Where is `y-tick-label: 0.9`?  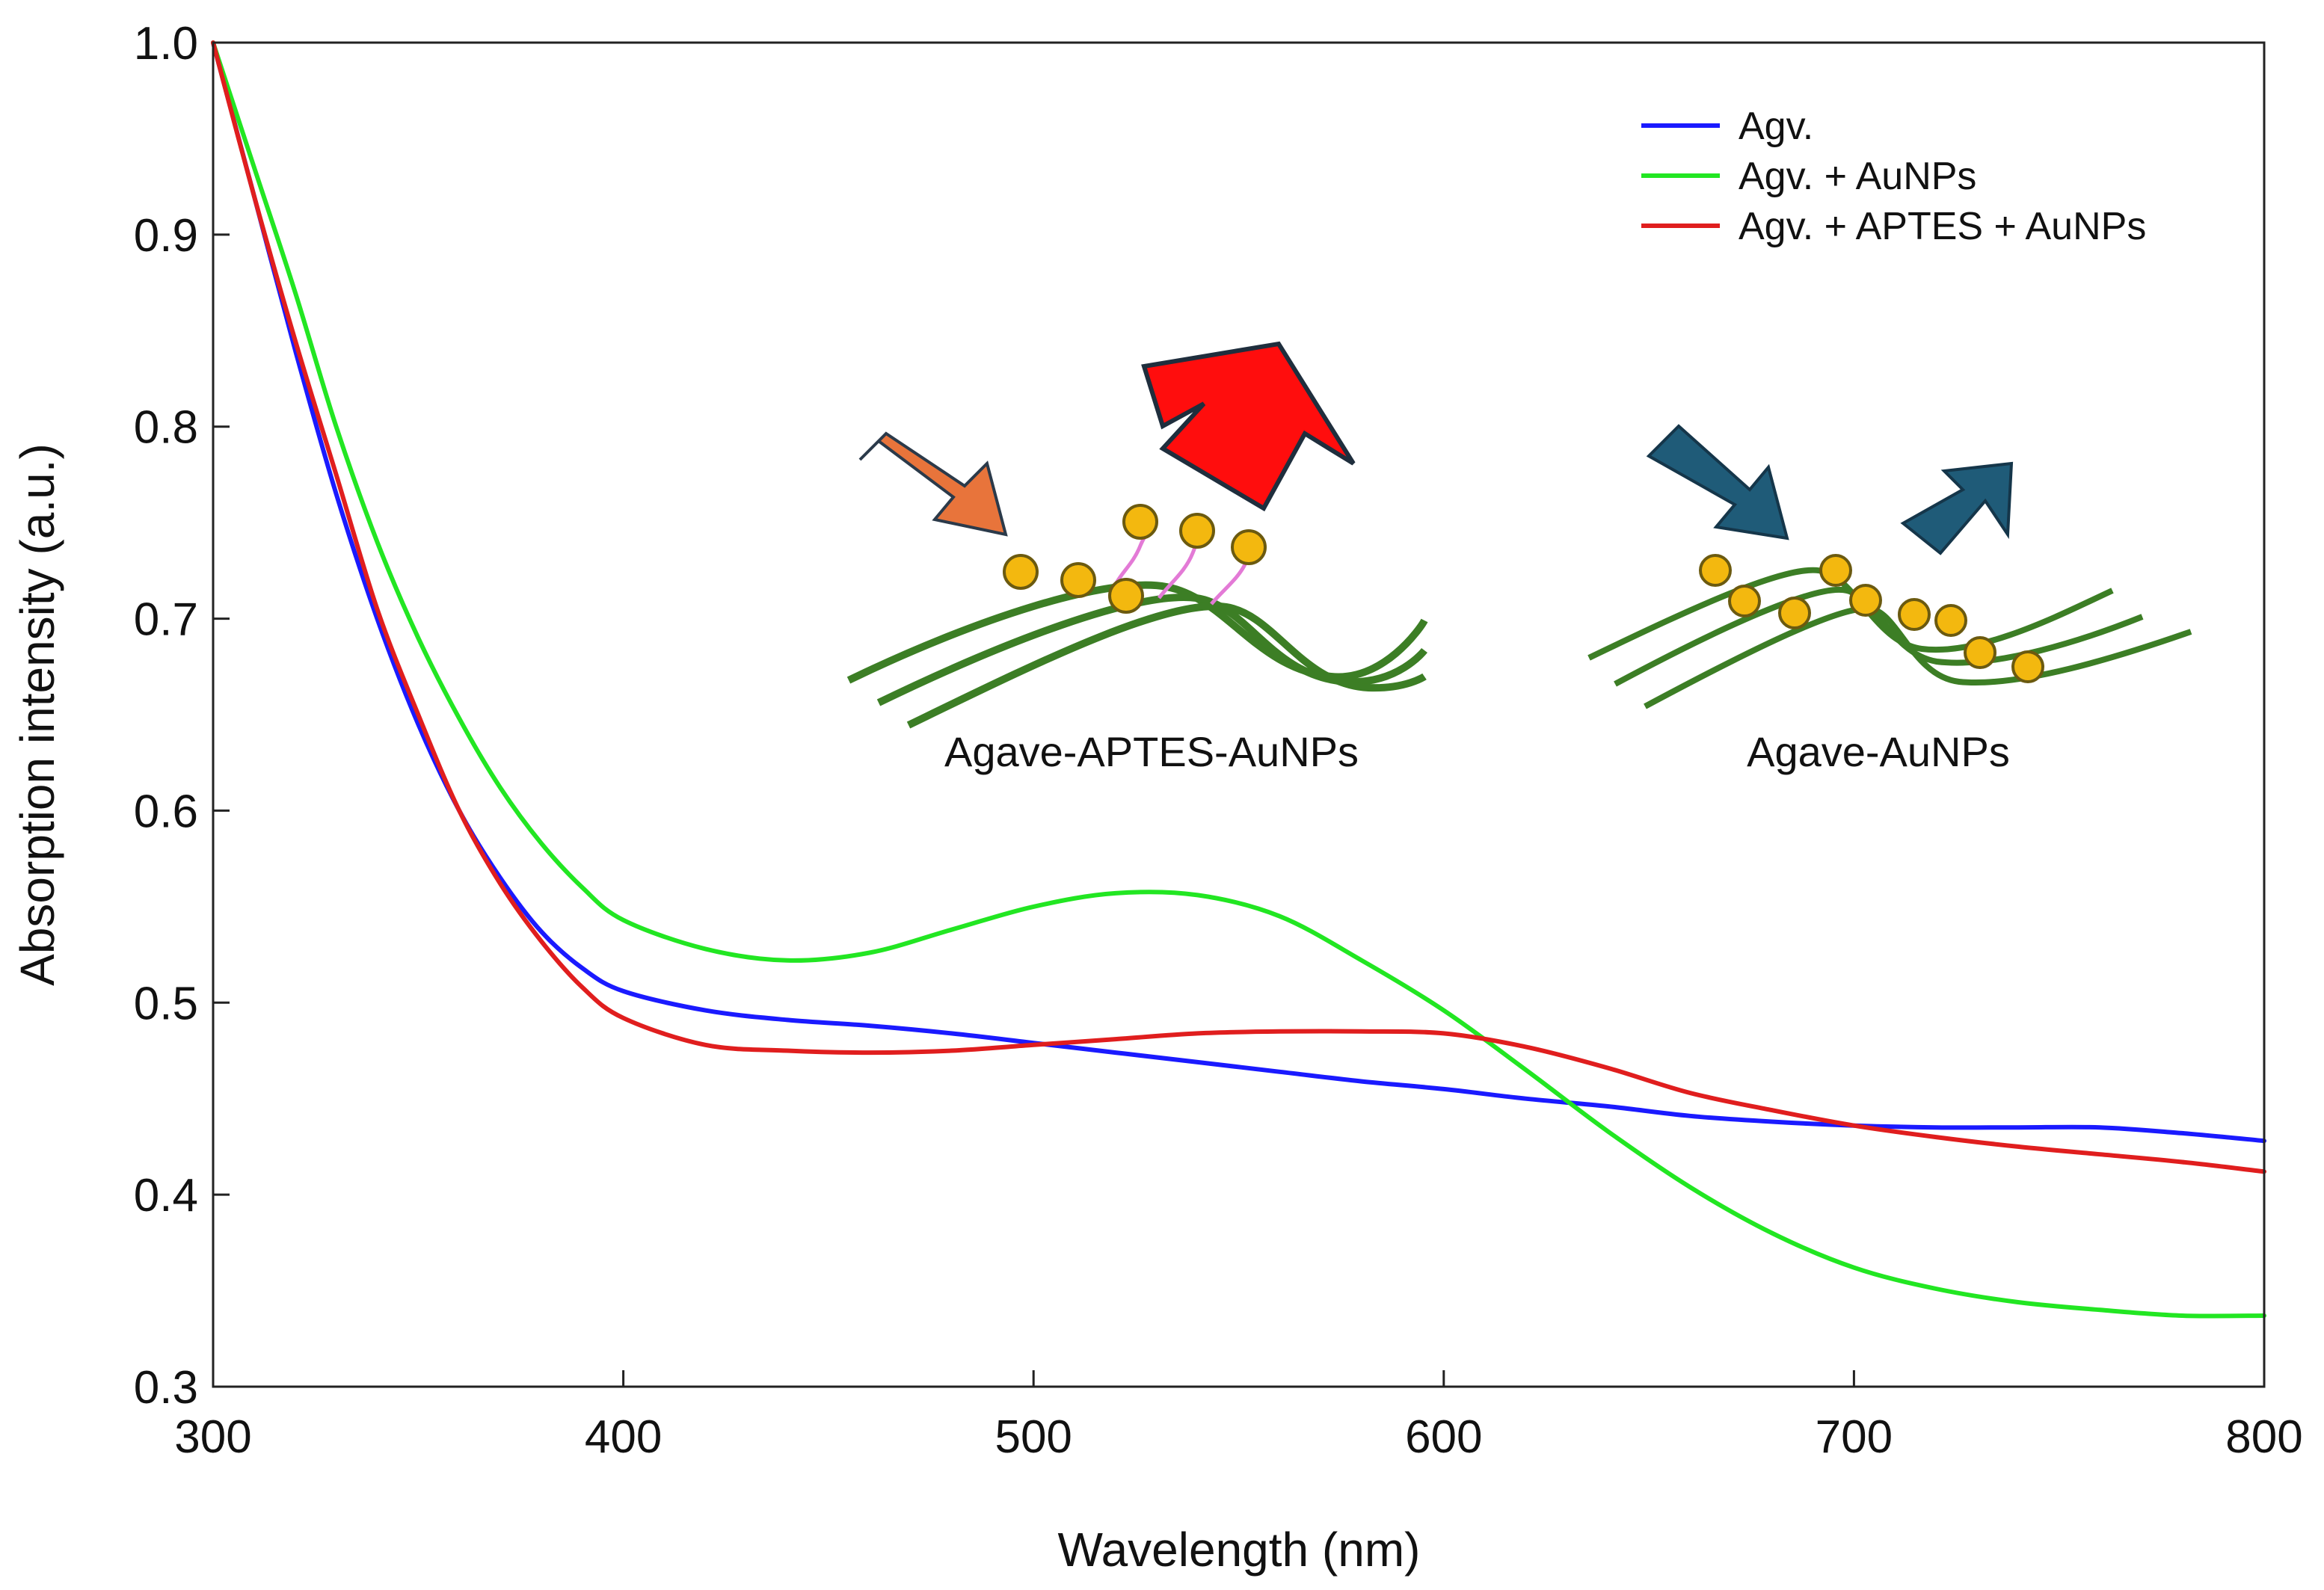 y-tick-label: 0.9 is located at coordinates (166, 236).